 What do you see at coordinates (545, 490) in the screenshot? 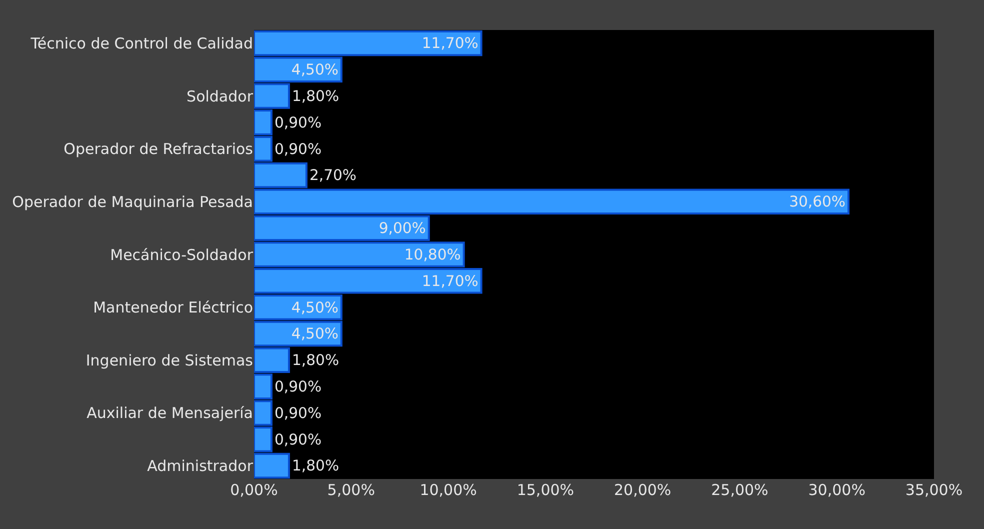
I see `x-tick-label: 15,00%` at bounding box center [545, 490].